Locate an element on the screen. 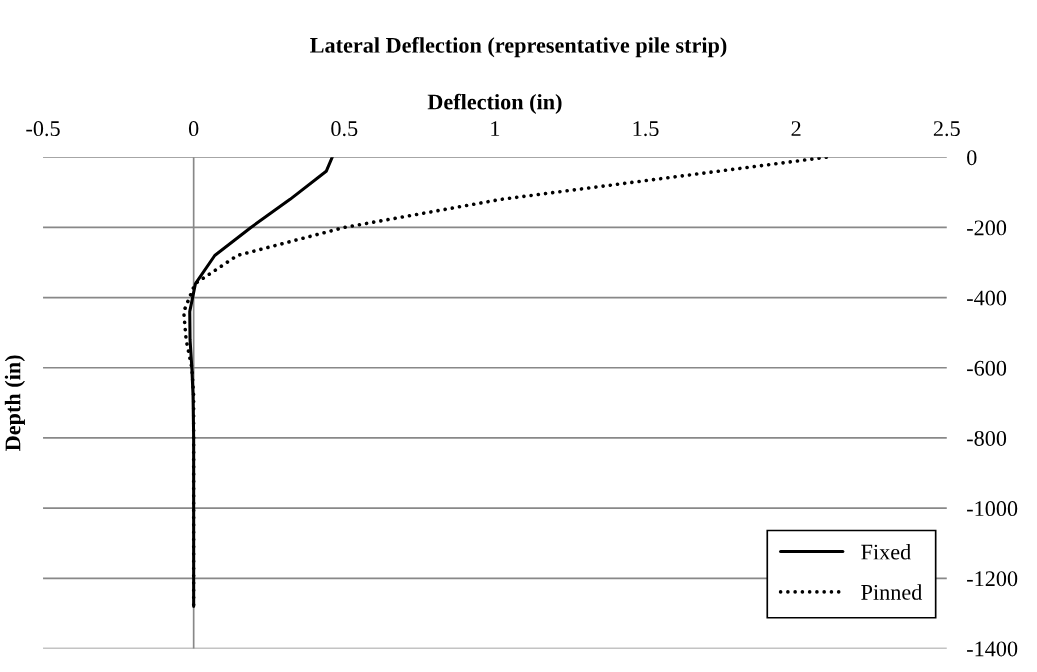 The width and height of the screenshot is (1037, 672). y-axis-title: Depth (in) is located at coordinates (14, 403).